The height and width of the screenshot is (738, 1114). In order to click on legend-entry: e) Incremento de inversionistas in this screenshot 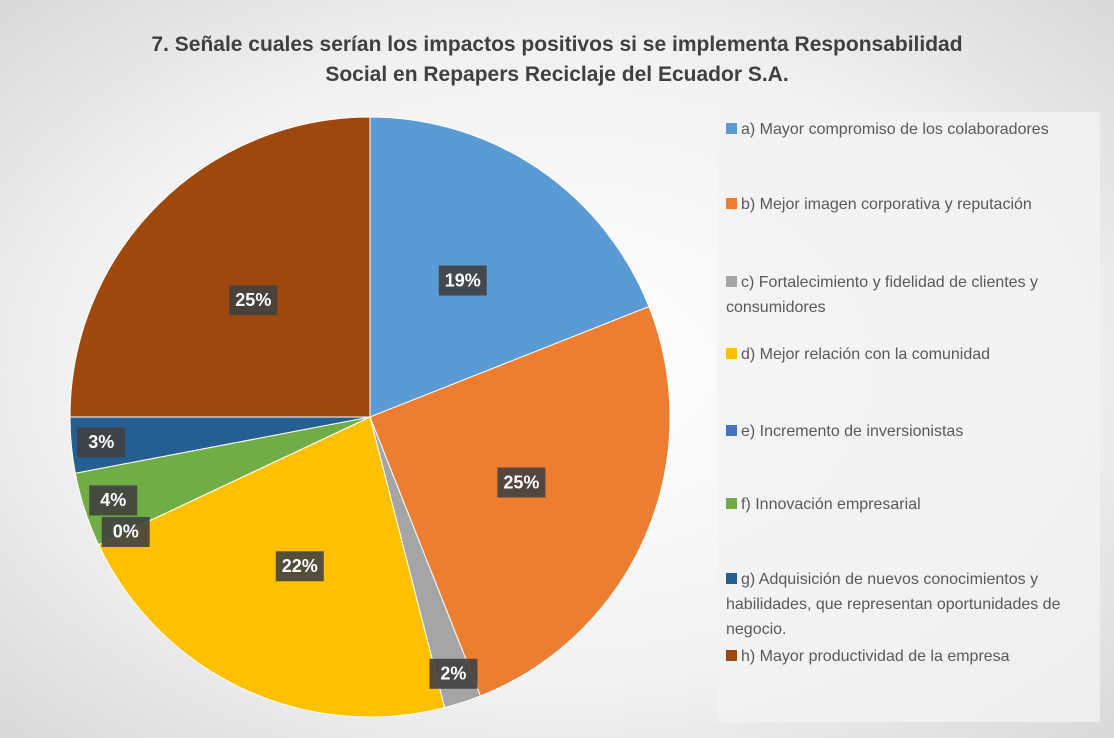, I will do `click(911, 431)`.